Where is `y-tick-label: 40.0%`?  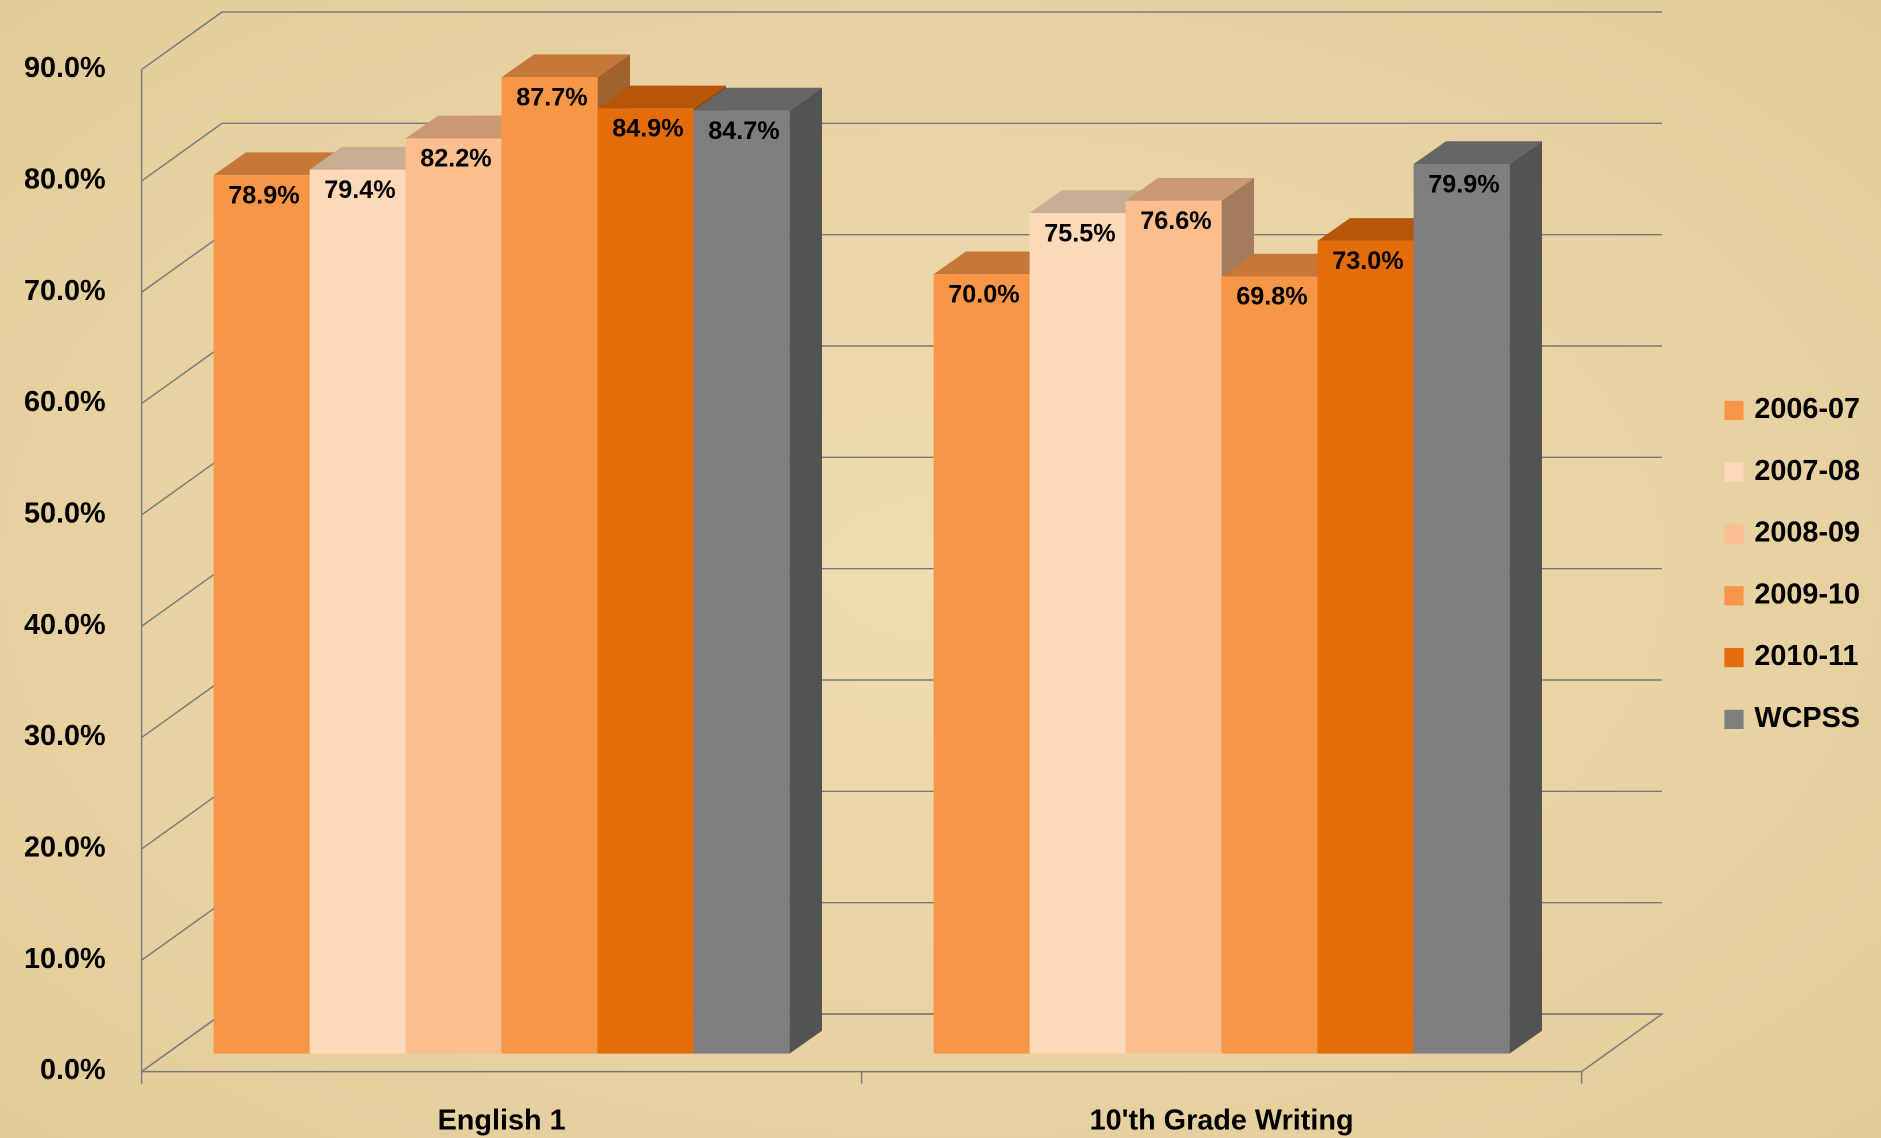 y-tick-label: 40.0% is located at coordinates (65, 625).